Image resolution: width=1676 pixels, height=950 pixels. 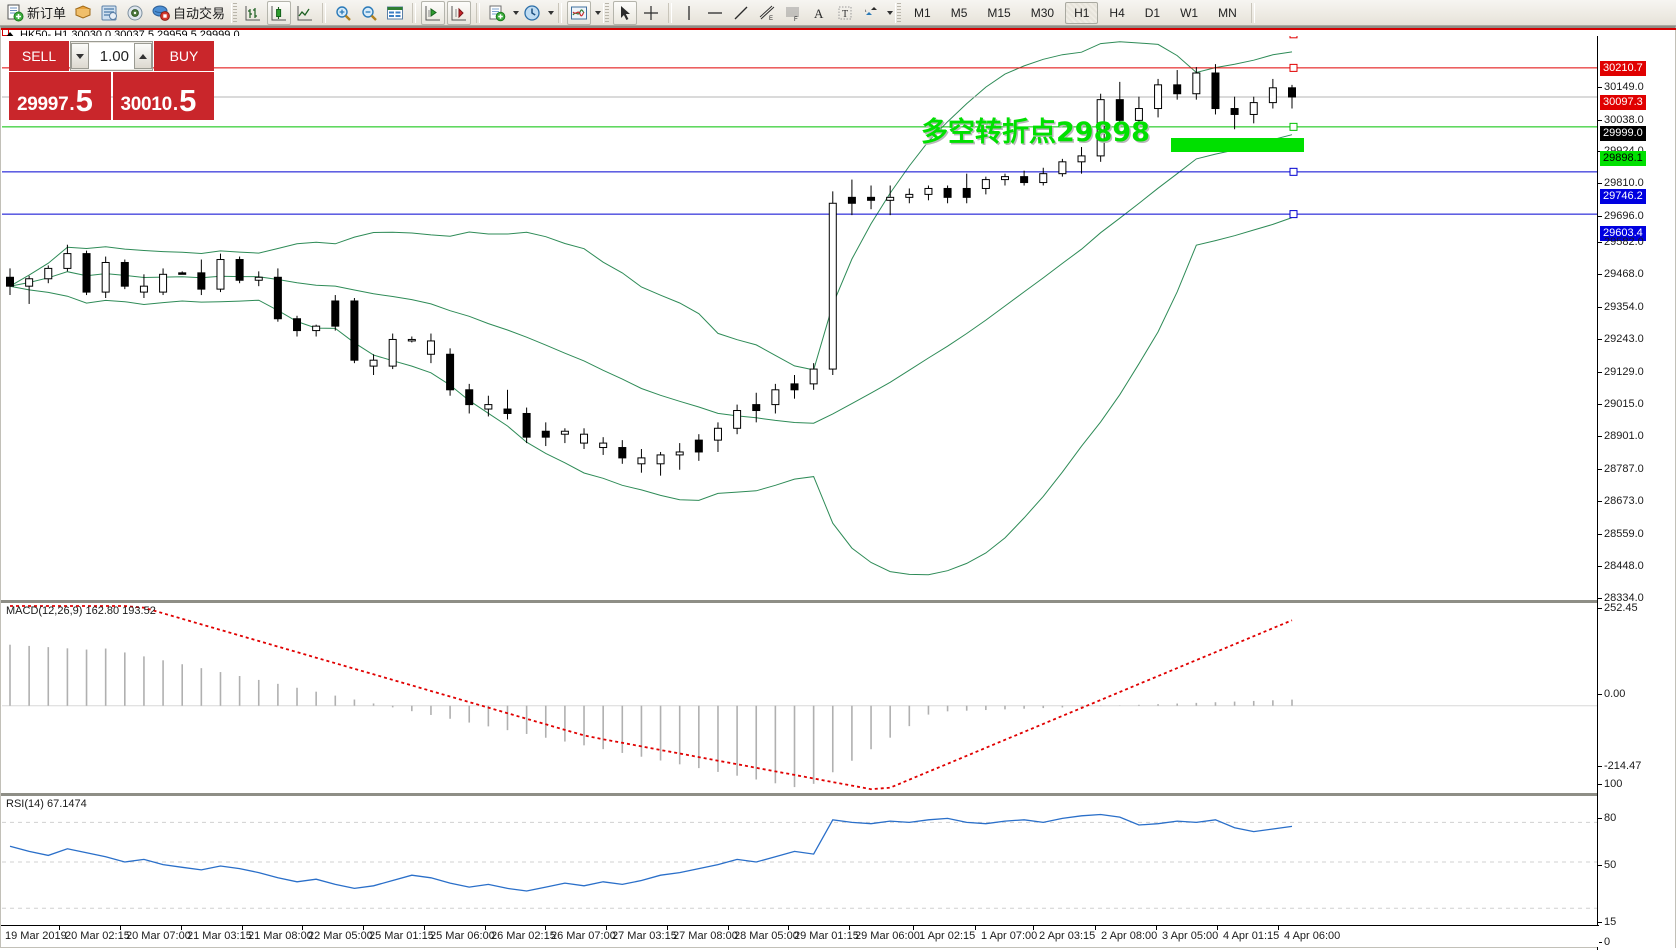 I want to click on zoom-out-button, so click(x=369, y=13).